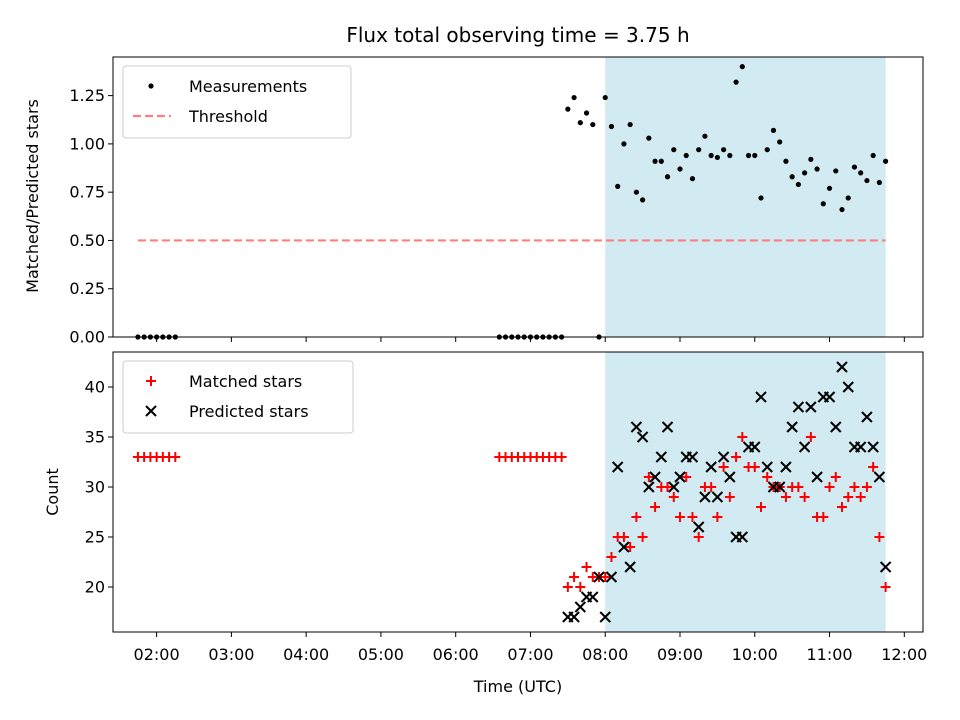 The width and height of the screenshot is (960, 720). What do you see at coordinates (680, 654) in the screenshot?
I see `x-tick-label: 09:00` at bounding box center [680, 654].